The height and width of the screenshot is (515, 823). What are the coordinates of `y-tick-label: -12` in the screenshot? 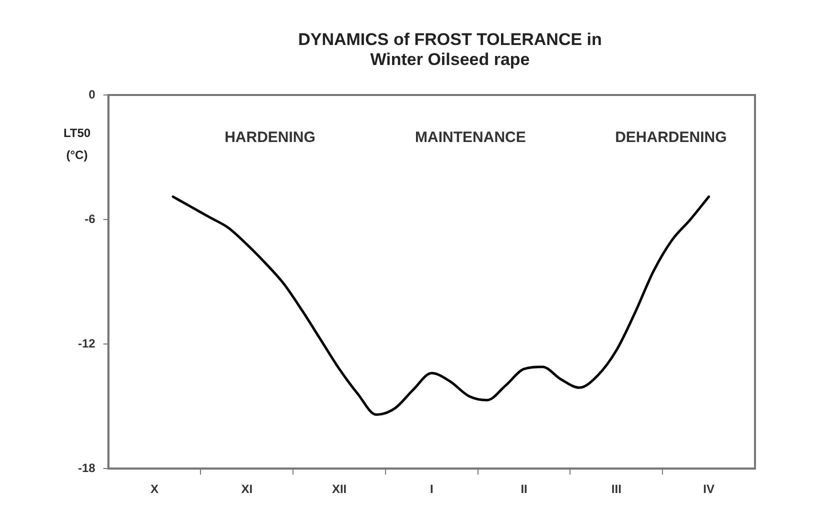 It's located at (87, 343).